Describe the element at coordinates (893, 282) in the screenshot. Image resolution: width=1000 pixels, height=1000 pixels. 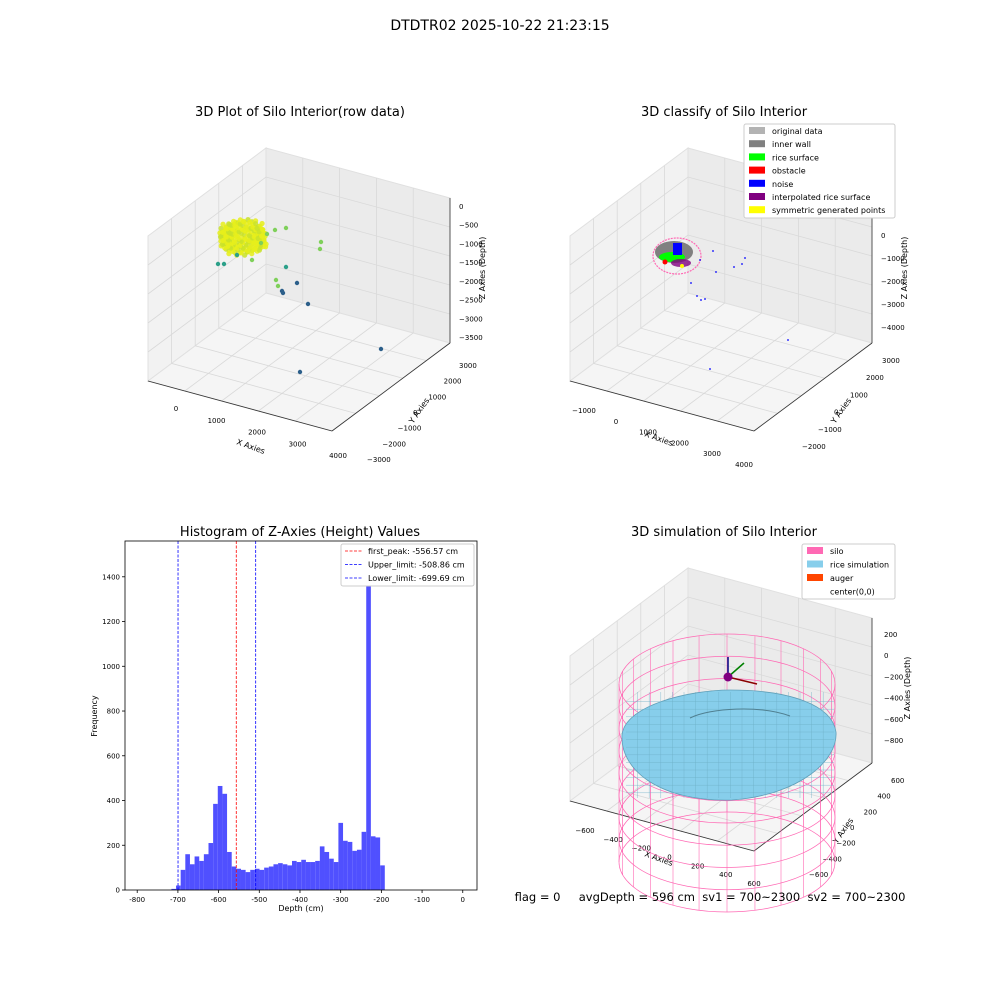
I see `p2-z-tick-label: −2000` at that location.